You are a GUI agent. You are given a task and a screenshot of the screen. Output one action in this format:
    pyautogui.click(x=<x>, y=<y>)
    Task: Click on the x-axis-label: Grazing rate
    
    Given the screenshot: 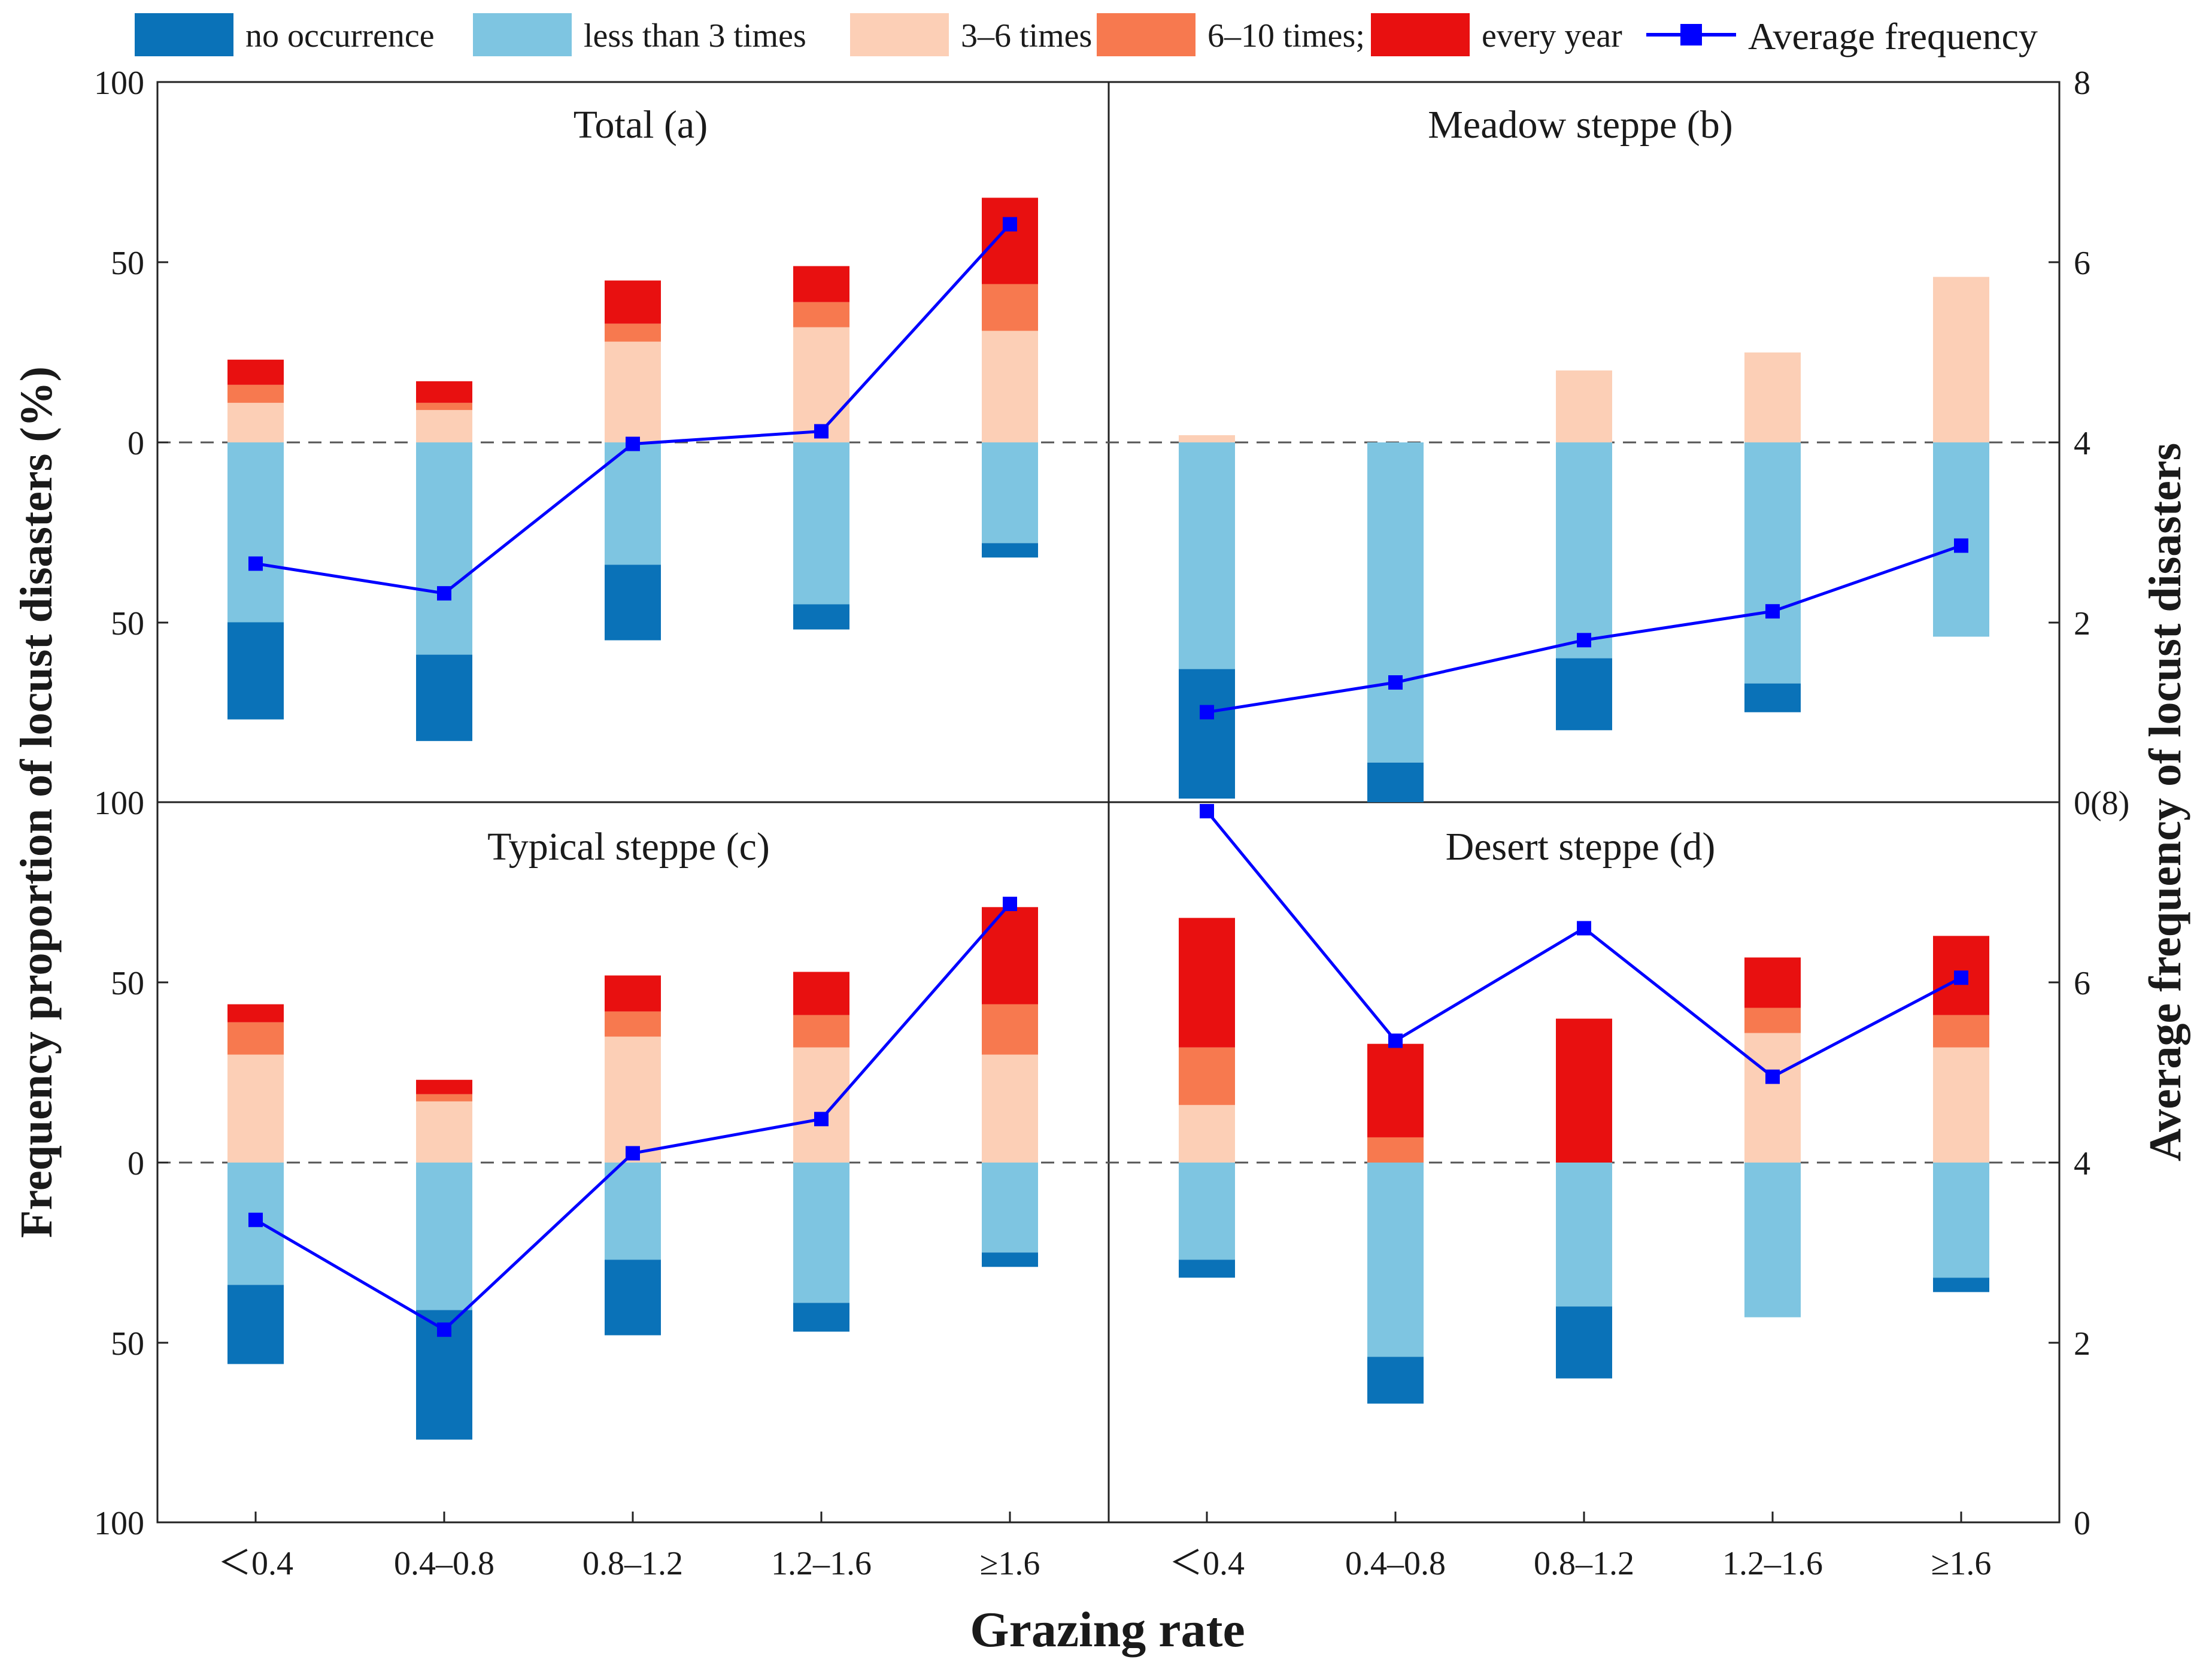 What is the action you would take?
    pyautogui.click(x=1107, y=1630)
    